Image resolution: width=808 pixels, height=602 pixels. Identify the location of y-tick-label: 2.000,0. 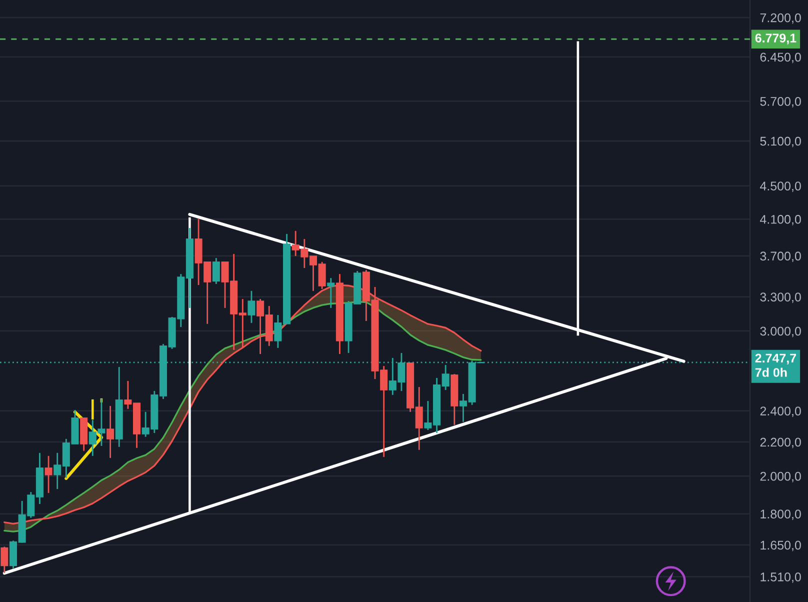
(780, 477).